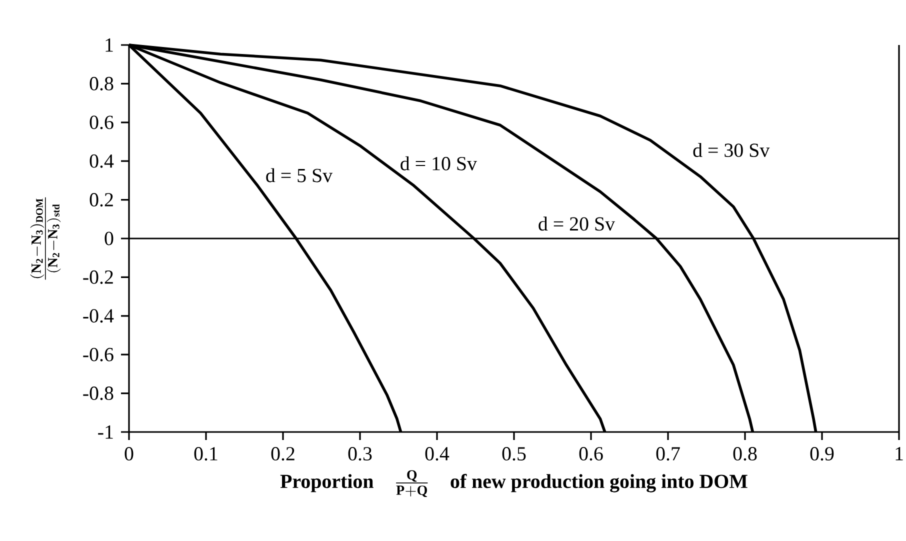 This screenshot has width=906, height=541. I want to click on x-tick-label: 0.2, so click(282, 454).